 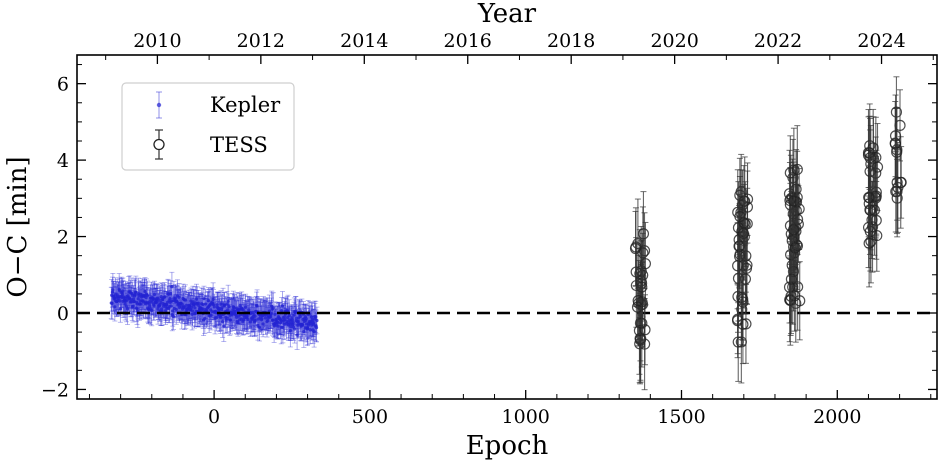 I want to click on year-tick-label: 2020, so click(x=674, y=41).